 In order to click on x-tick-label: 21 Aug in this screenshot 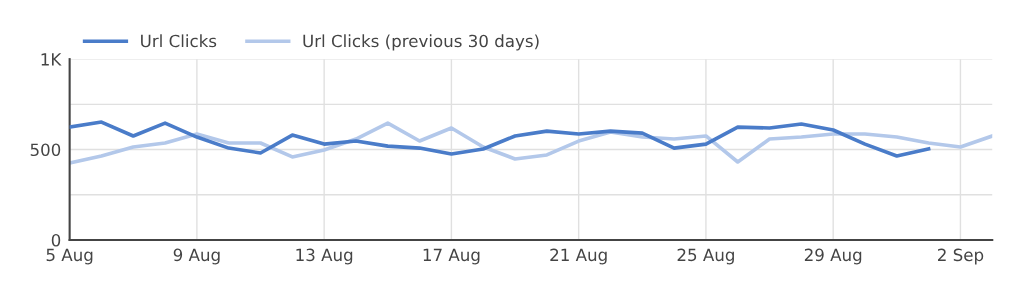, I will do `click(578, 256)`.